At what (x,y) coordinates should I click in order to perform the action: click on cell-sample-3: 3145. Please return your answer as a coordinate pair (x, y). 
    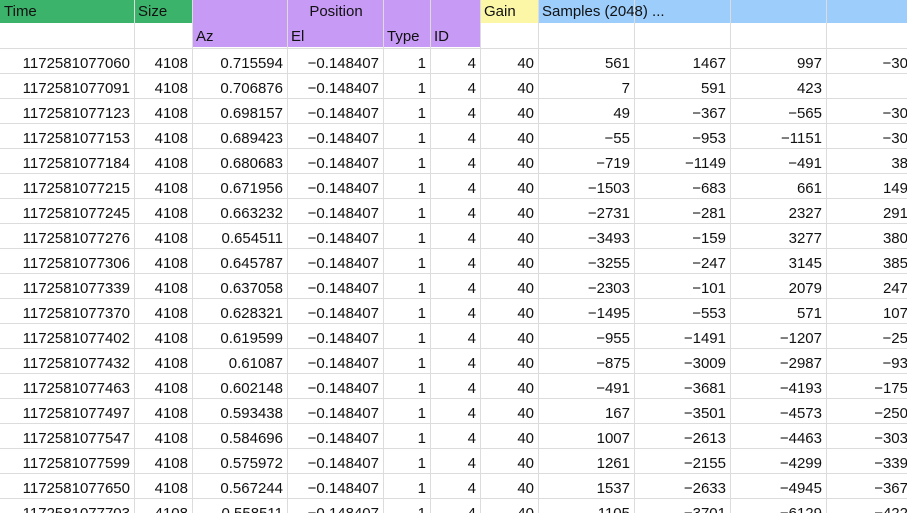
    Looking at the image, I should click on (805, 263).